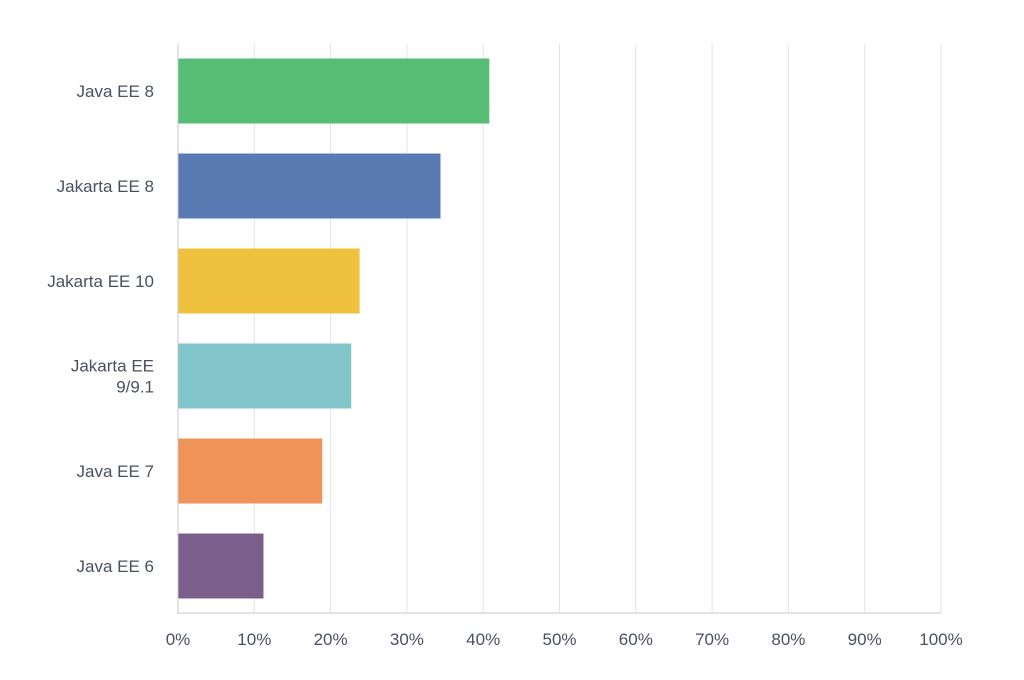 The width and height of the screenshot is (1024, 680). What do you see at coordinates (483, 639) in the screenshot?
I see `x-tick-label: 40%` at bounding box center [483, 639].